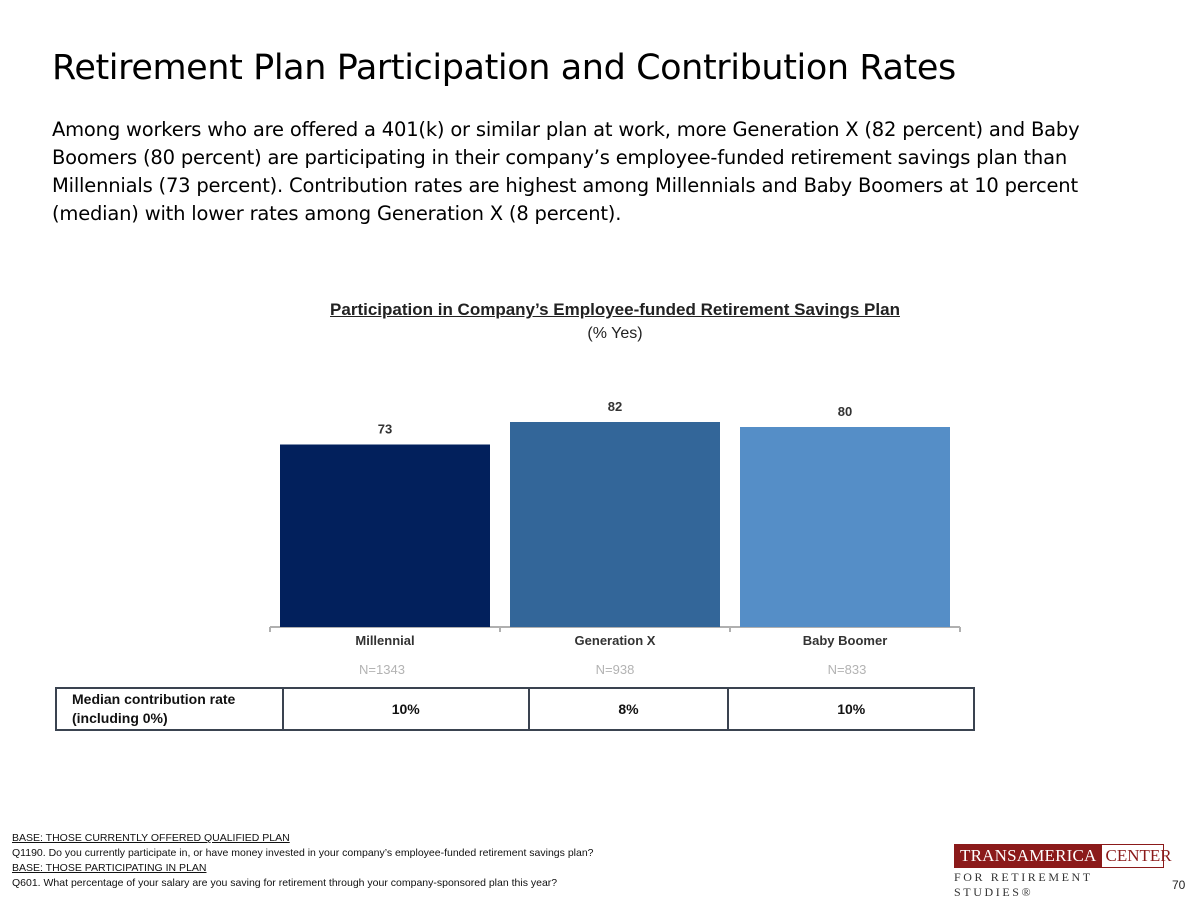  I want to click on bar-millennial, so click(385, 535).